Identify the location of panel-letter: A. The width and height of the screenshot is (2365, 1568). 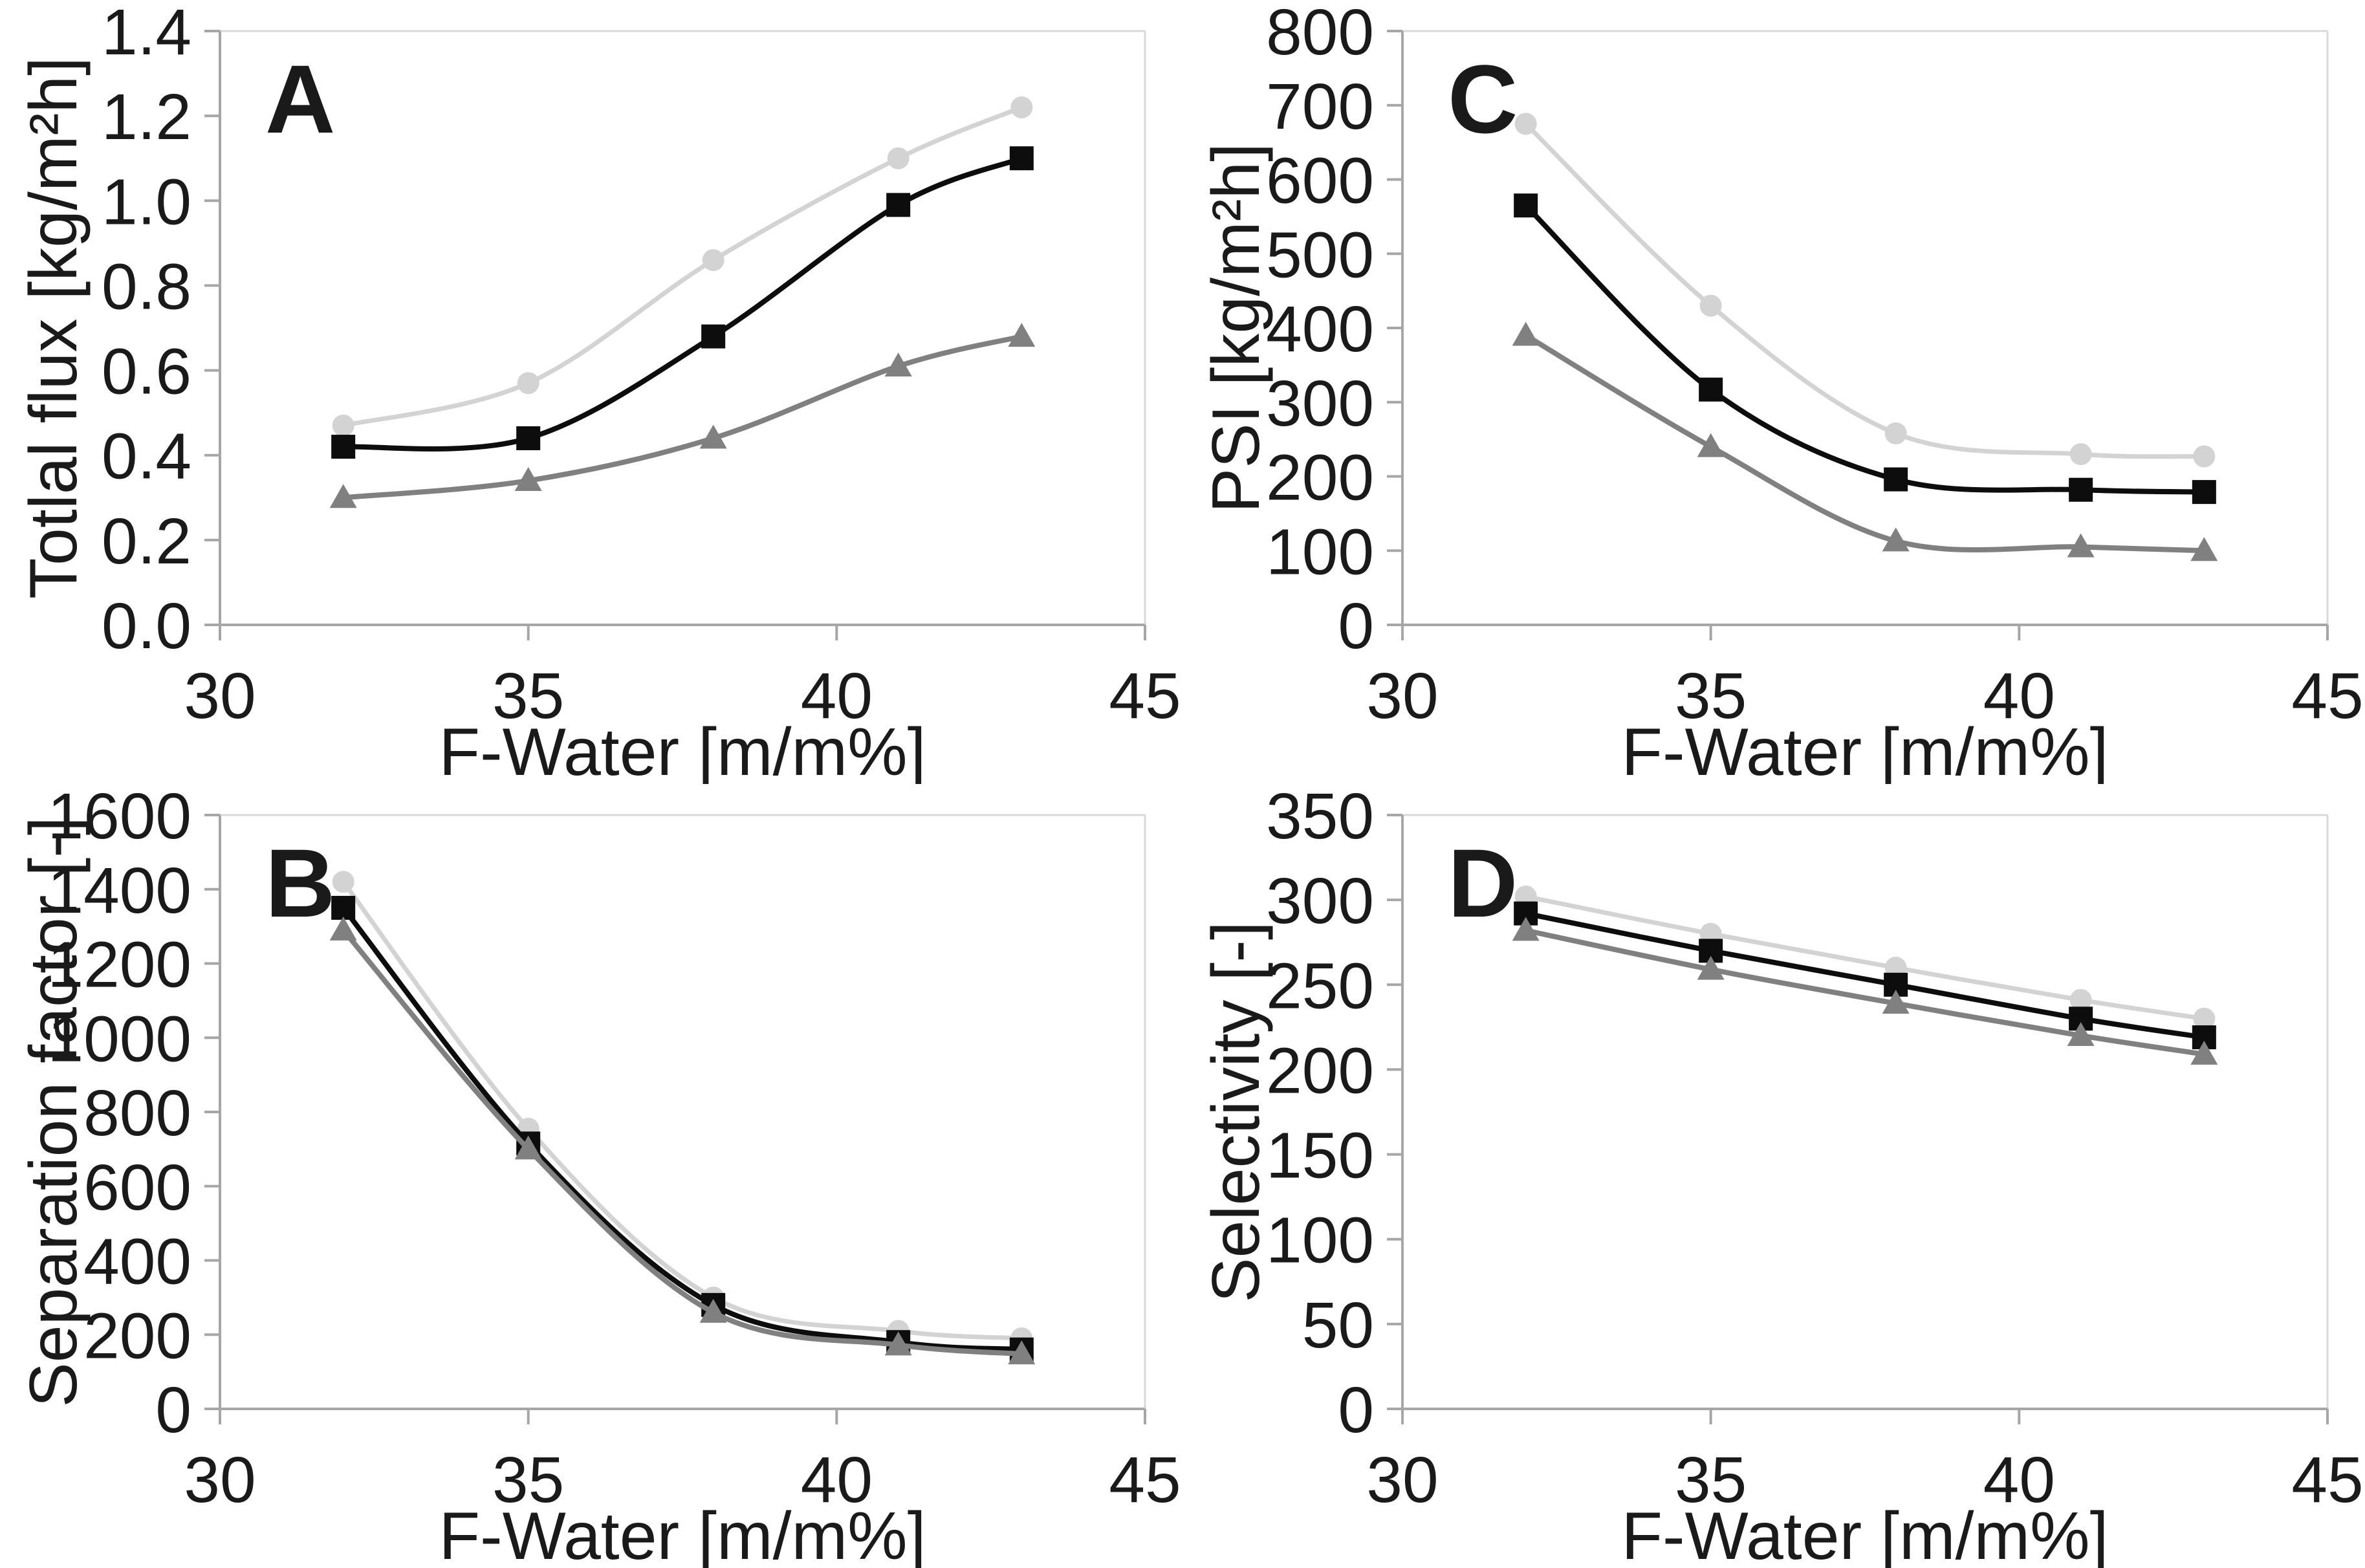
(300, 99).